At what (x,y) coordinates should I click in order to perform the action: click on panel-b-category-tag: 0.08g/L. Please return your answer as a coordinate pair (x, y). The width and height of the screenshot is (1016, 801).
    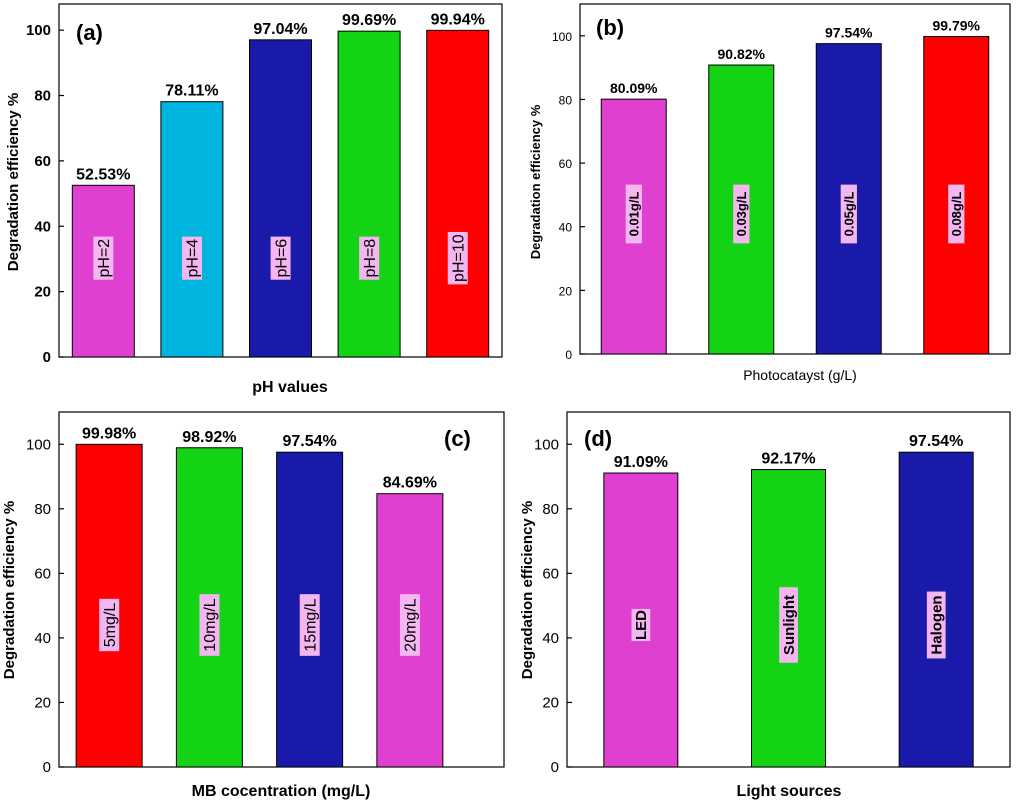
    Looking at the image, I should click on (956, 214).